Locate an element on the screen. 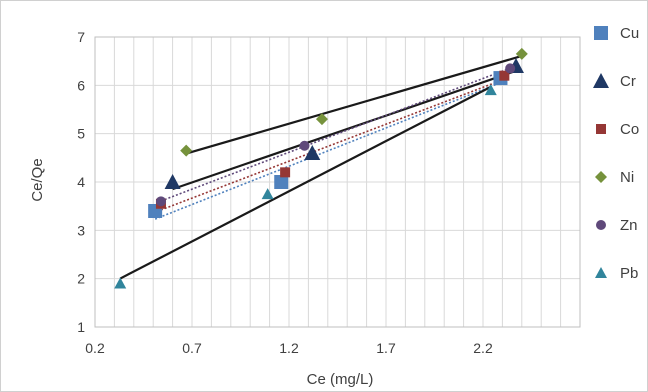 Image resolution: width=648 pixels, height=392 pixels. legend-label-cr: Cr is located at coordinates (628, 81).